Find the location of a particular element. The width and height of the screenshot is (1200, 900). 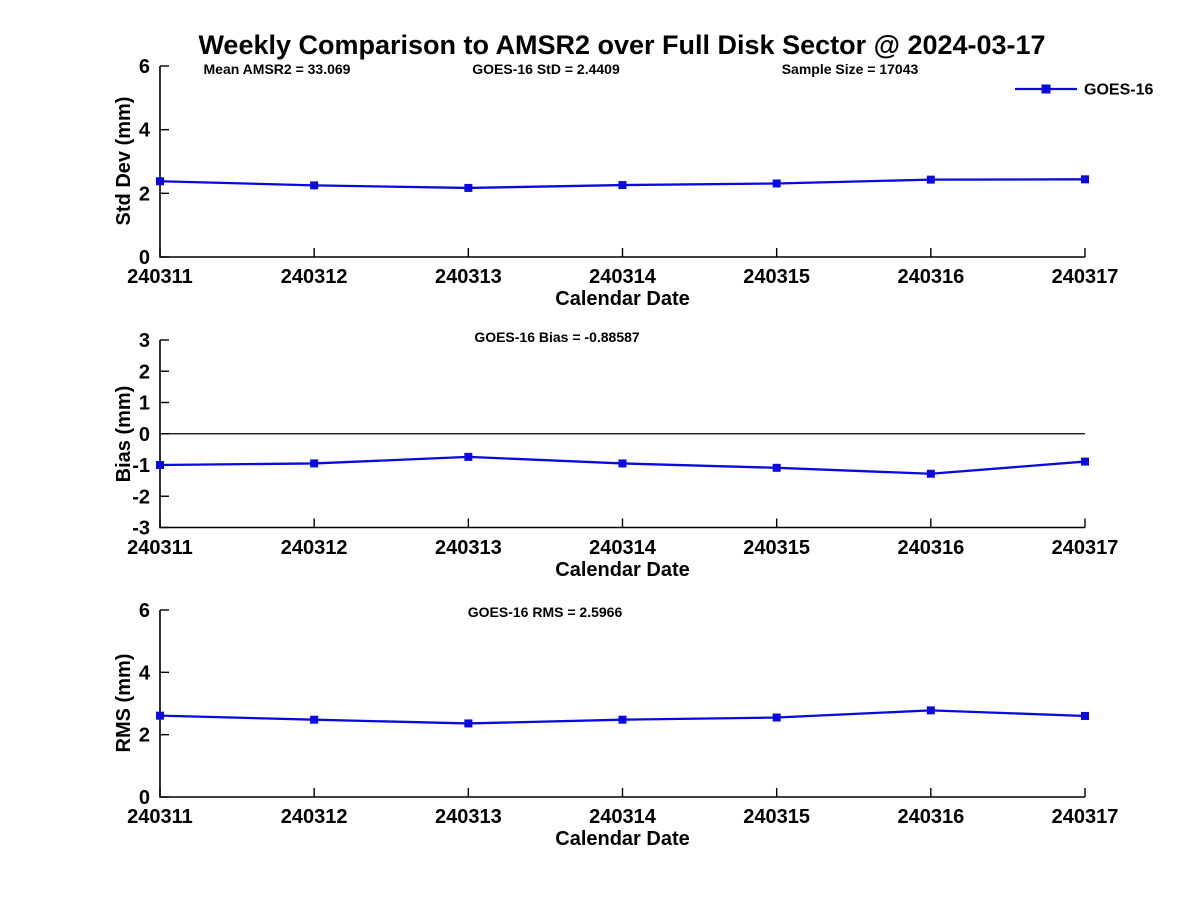

annotation-bias-0: GOES-16 Bias = -0.88587 is located at coordinates (557, 337).